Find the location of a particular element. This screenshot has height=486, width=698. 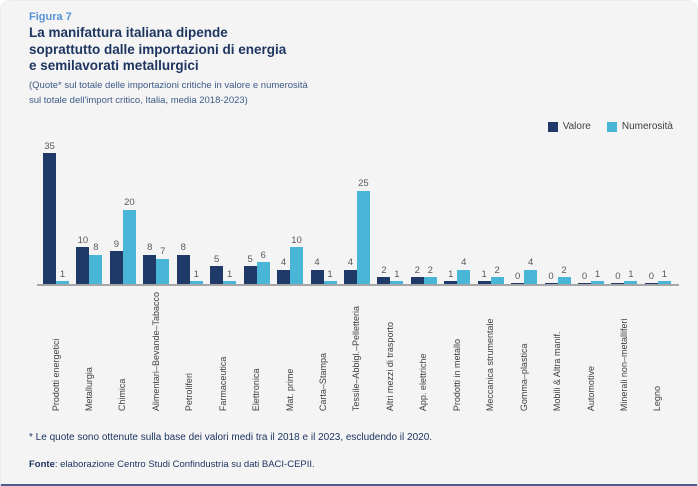

x-axis-label-text: Mobili & Altra manif. is located at coordinates (557, 371).